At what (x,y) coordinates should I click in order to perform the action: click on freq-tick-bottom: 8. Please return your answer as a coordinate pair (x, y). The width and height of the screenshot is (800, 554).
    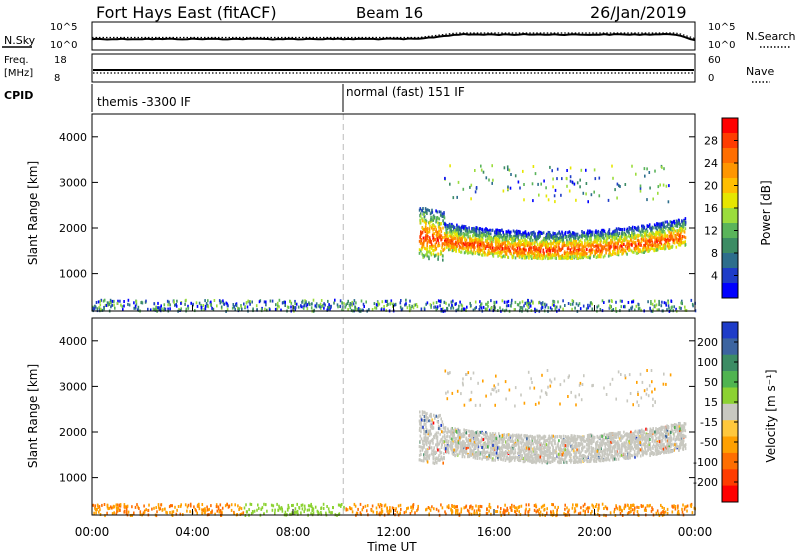
    Looking at the image, I should click on (57, 78).